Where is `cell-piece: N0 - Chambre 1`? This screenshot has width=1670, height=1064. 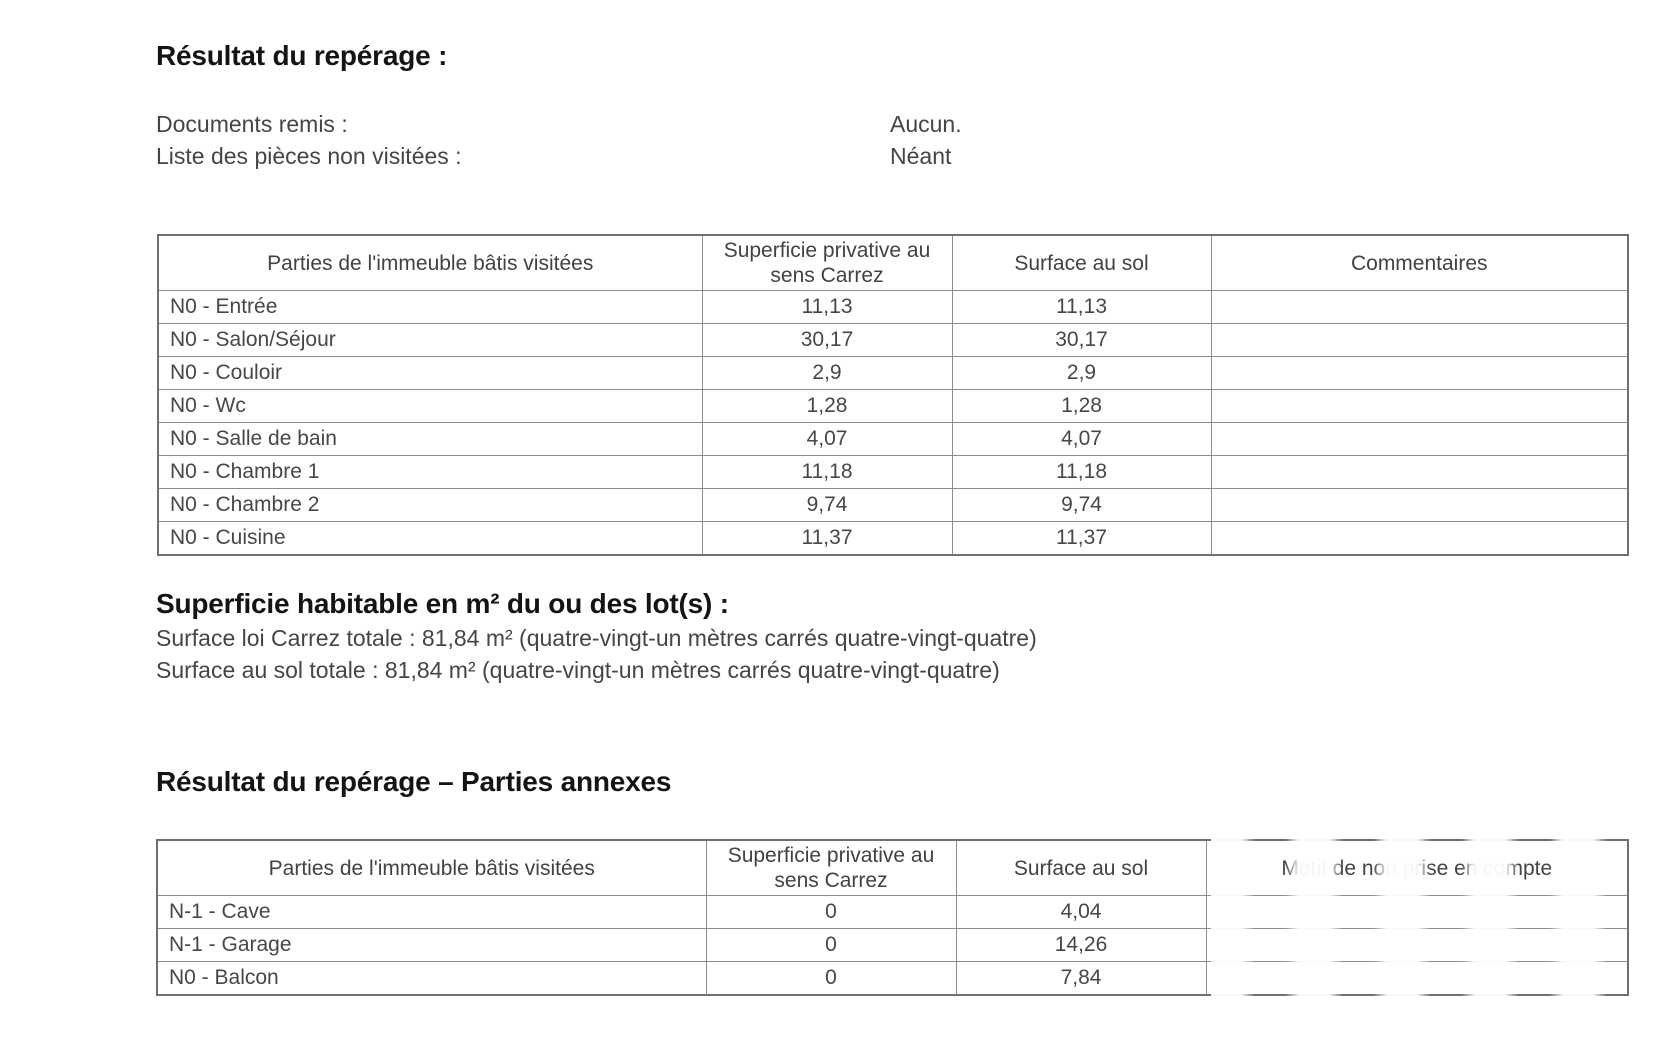 cell-piece: N0 - Chambre 1 is located at coordinates (430, 472).